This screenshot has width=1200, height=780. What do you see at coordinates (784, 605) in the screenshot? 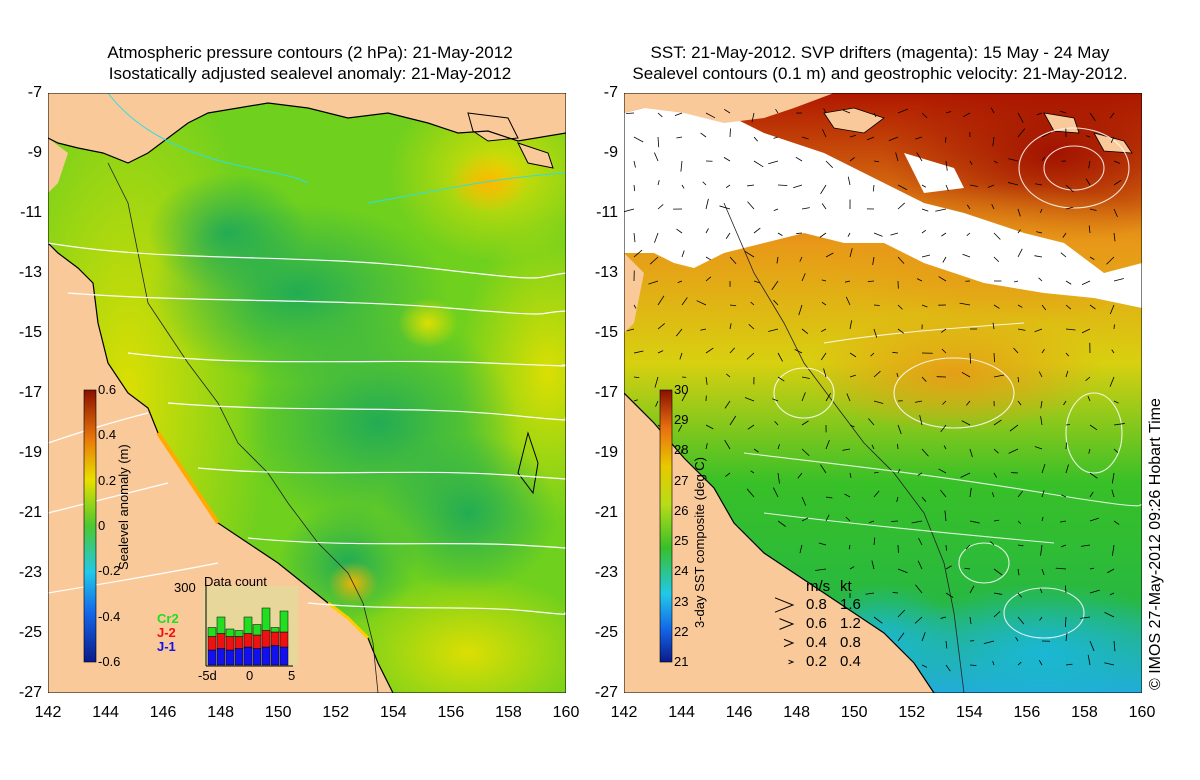
I see `velocity-legend-arrow` at bounding box center [784, 605].